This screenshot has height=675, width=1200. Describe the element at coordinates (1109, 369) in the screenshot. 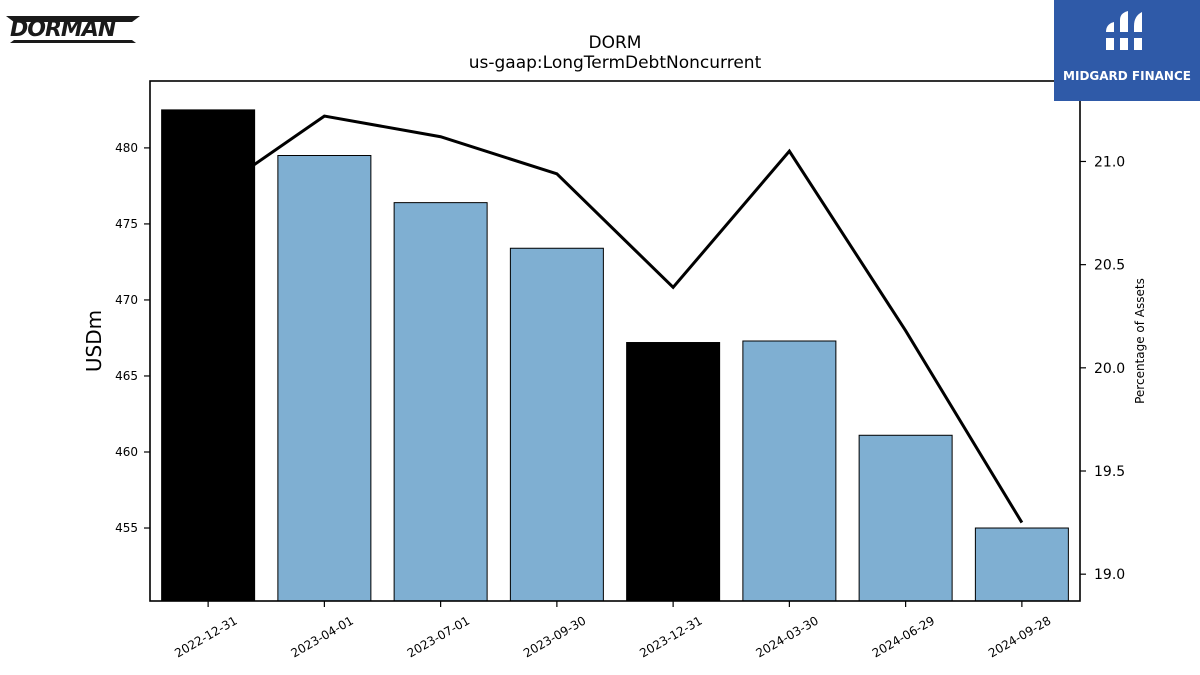

I see `right-tick-label: 20.0` at that location.